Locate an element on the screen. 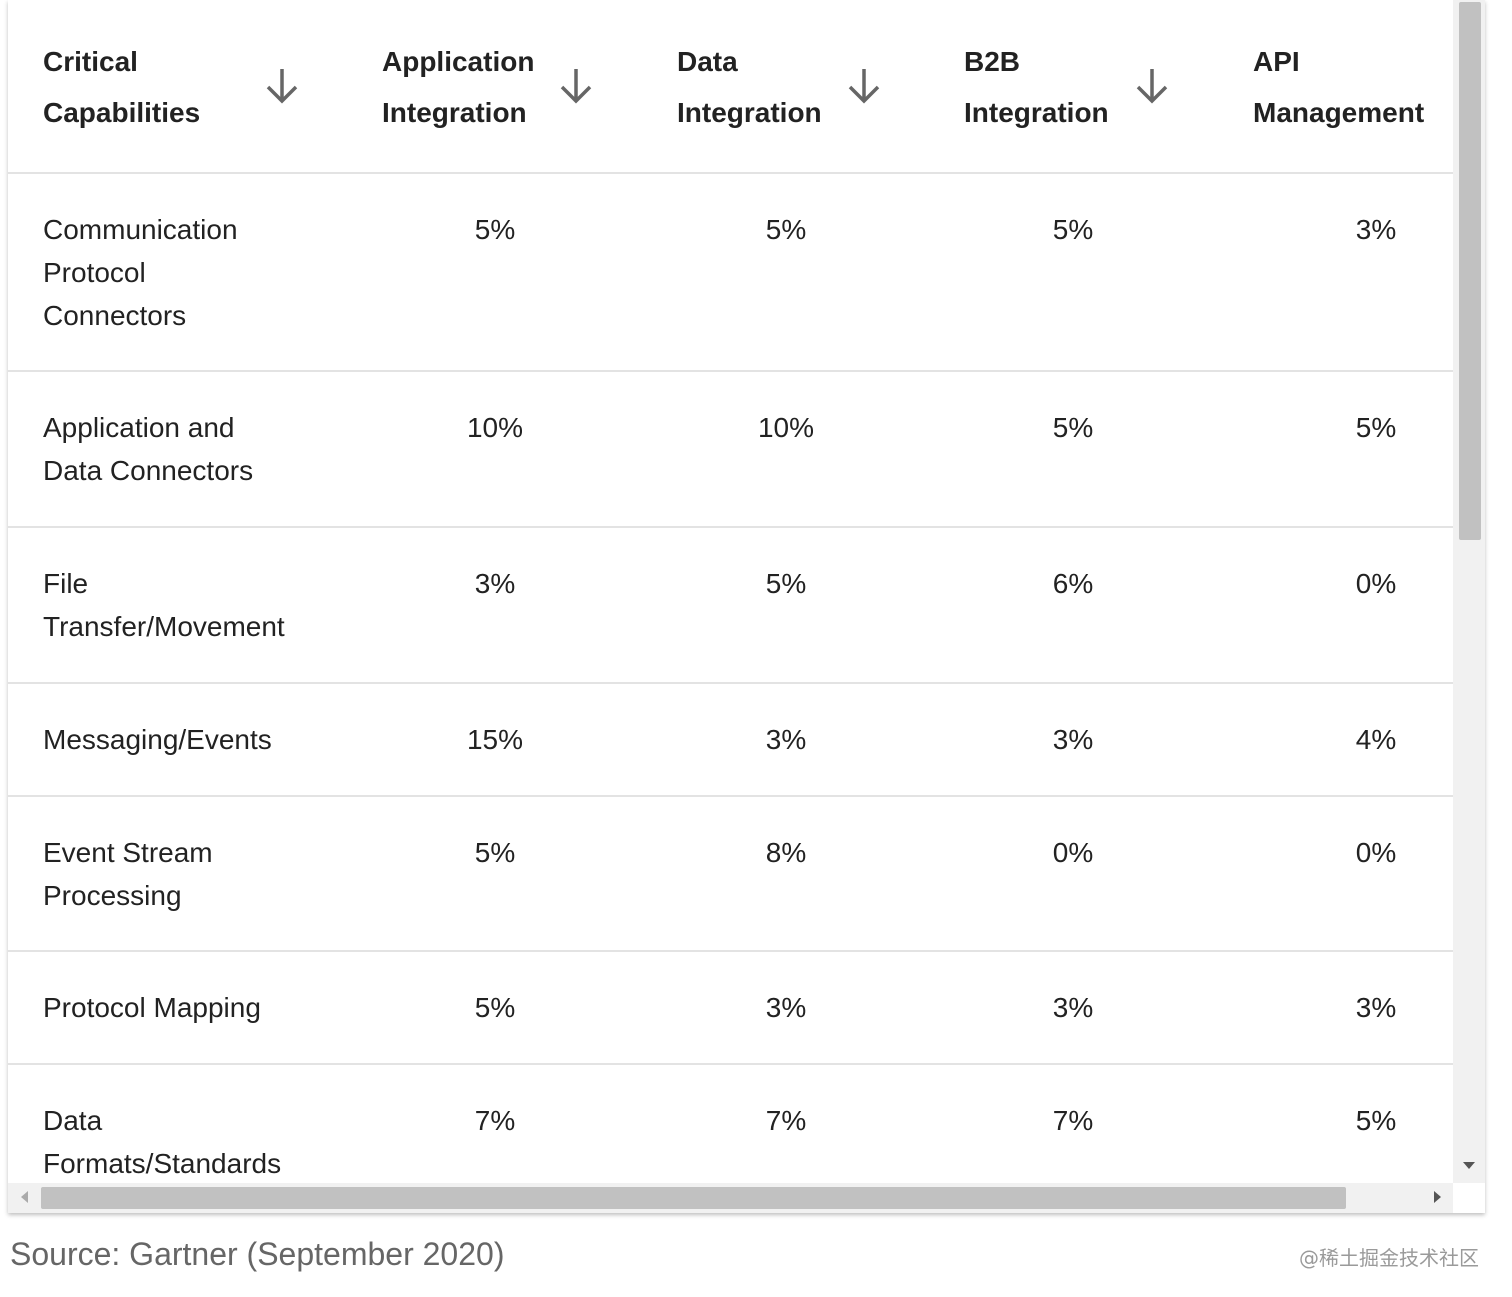 The height and width of the screenshot is (1297, 1512). scroll-right is located at coordinates (1438, 1198).